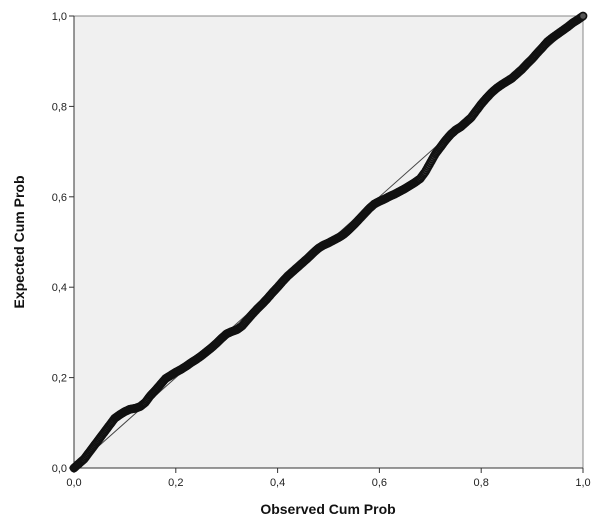 The image size is (592, 521). Describe the element at coordinates (19, 241) in the screenshot. I see `y-axis-title: Expected Cum Prob` at that location.